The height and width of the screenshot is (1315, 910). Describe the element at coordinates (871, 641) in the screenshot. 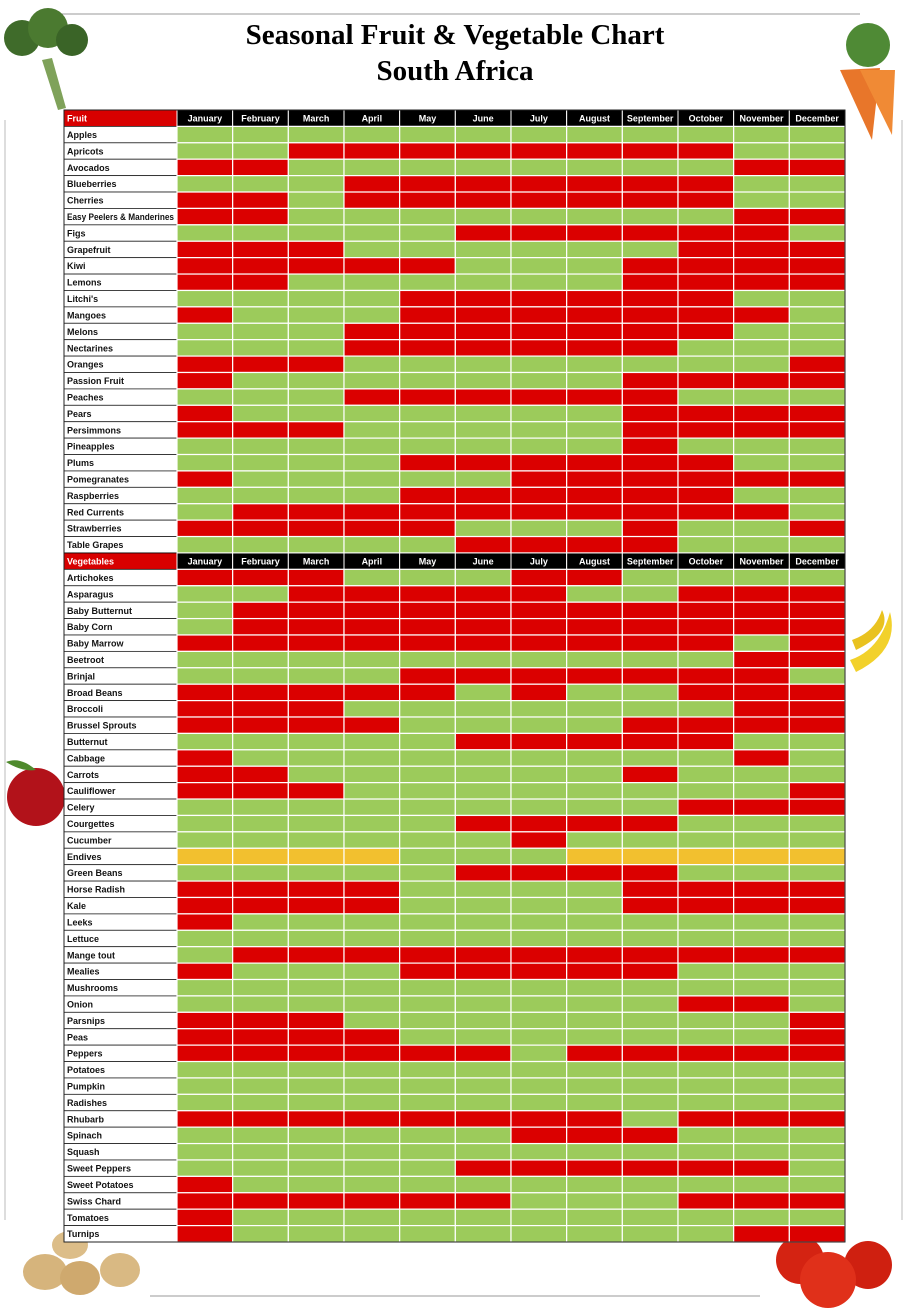

I see `bananas` at that location.